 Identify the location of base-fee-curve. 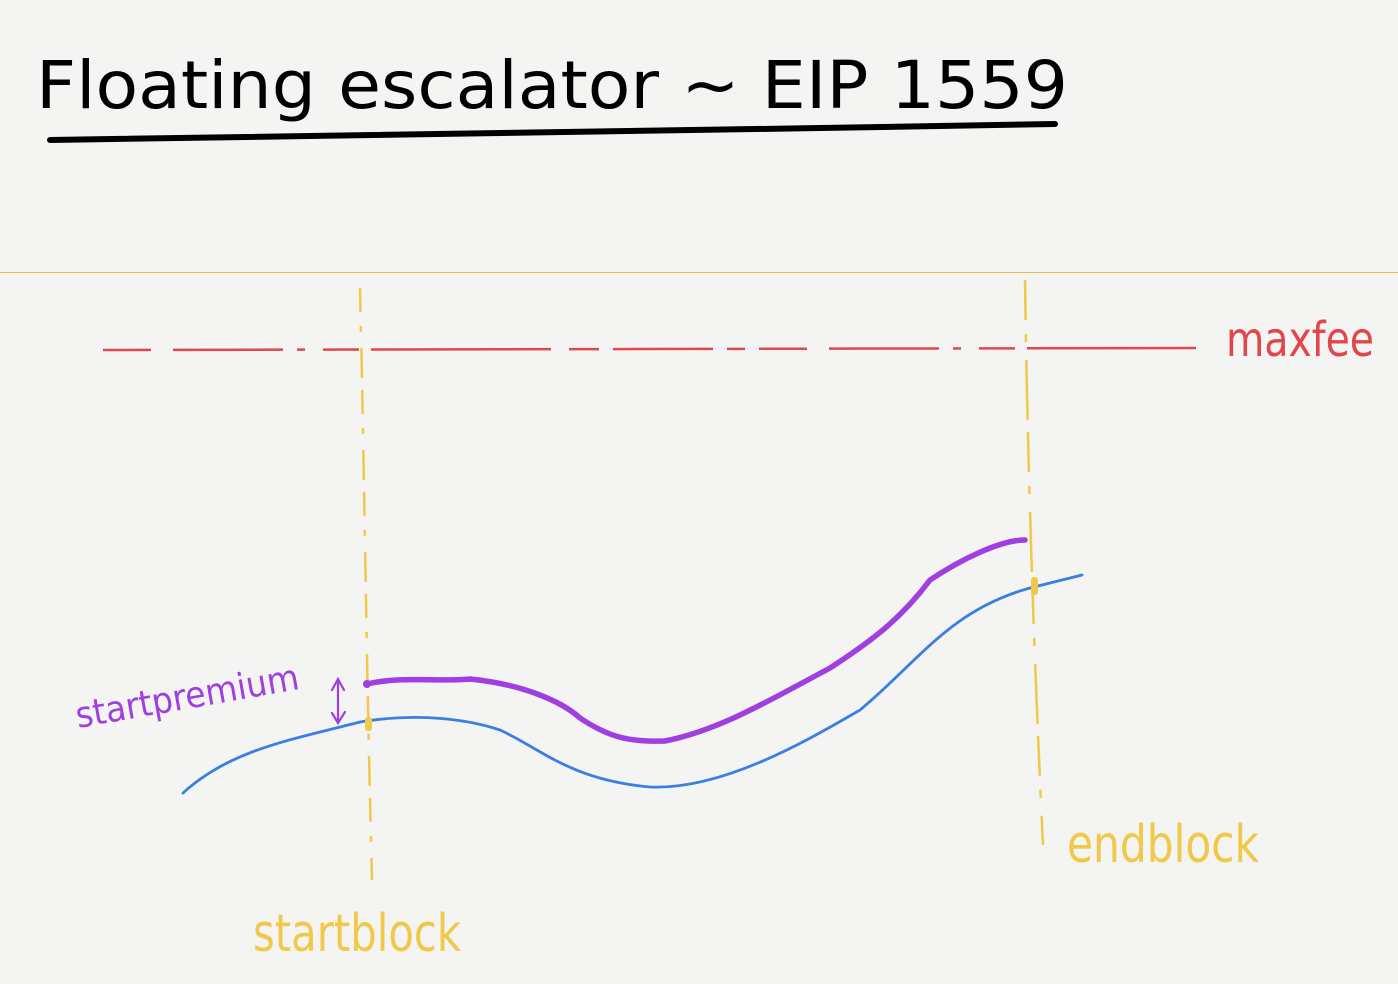
(632, 684).